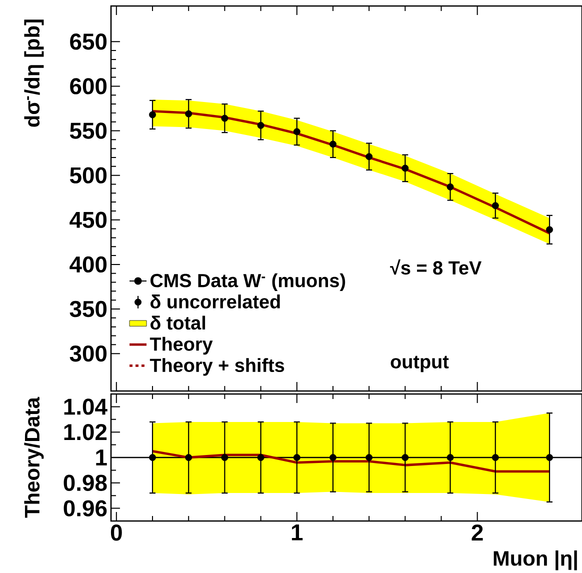 The width and height of the screenshot is (582, 573). I want to click on y-tick-label: 550, so click(88, 130).